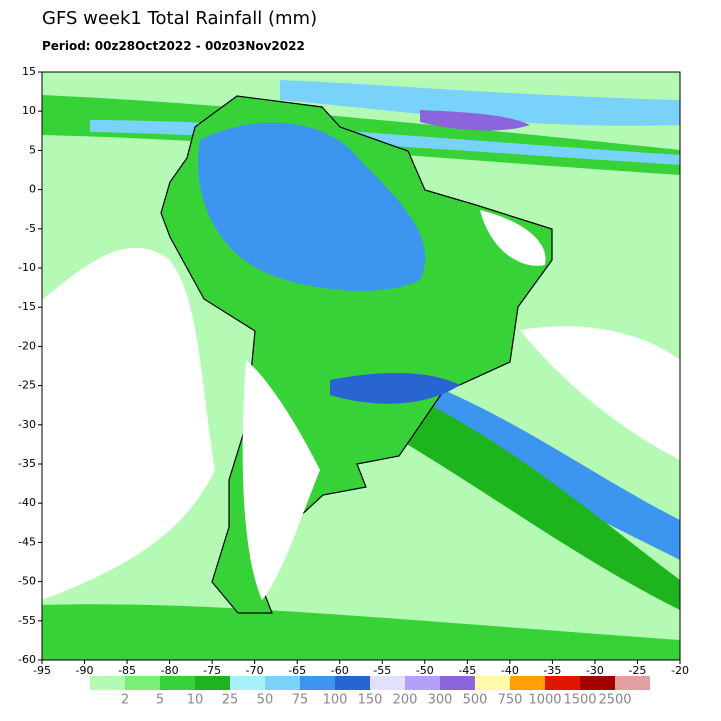 This screenshot has width=721, height=721. I want to click on x-tick-label: -55, so click(382, 670).